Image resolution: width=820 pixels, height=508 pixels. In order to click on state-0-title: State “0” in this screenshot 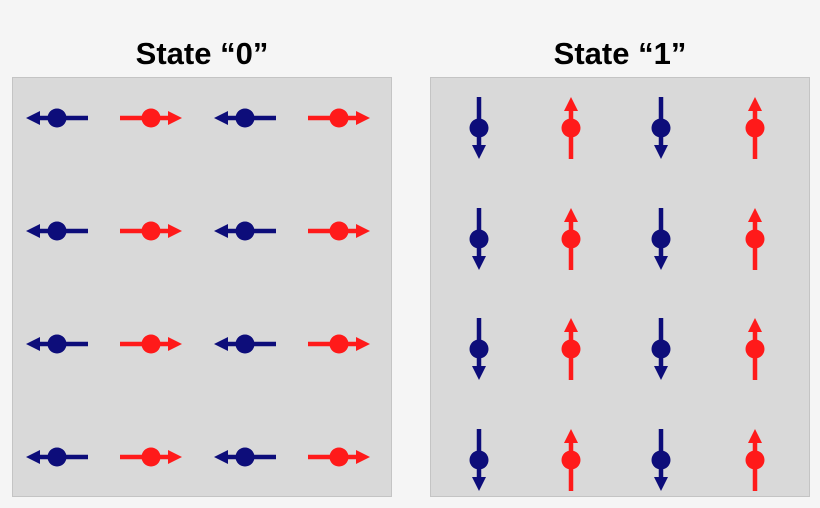, I will do `click(202, 53)`.